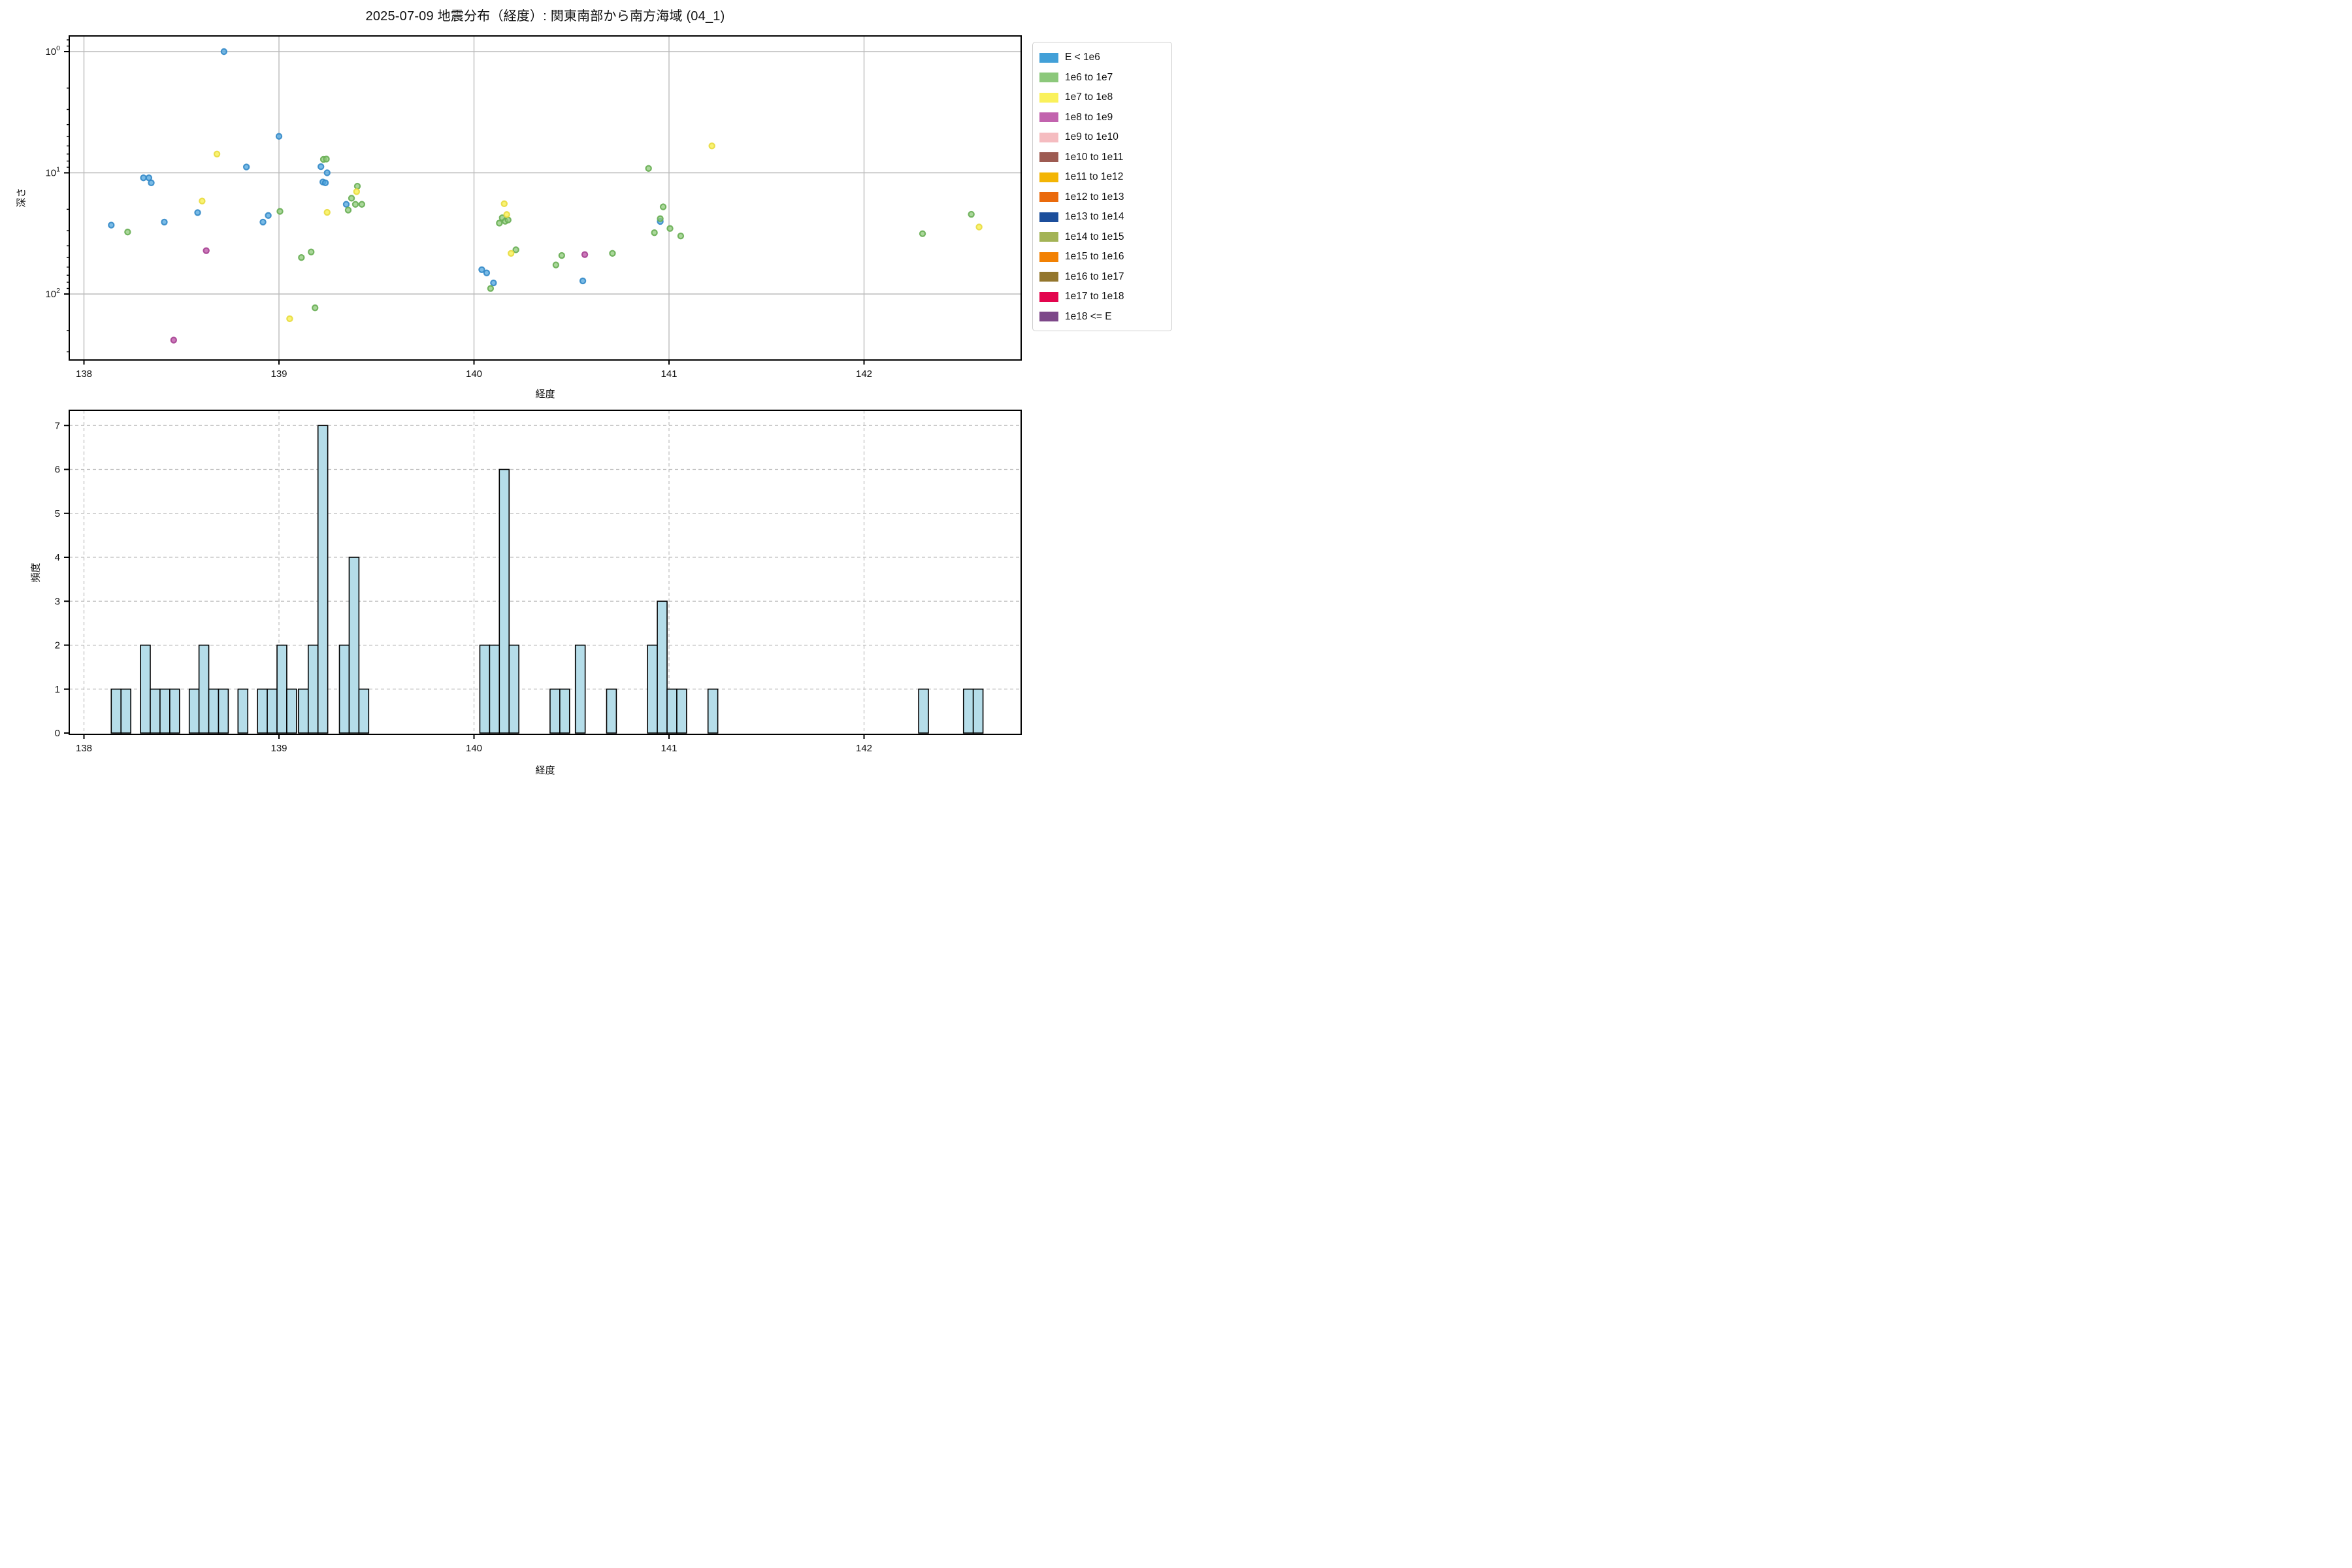 The image size is (2352, 1568). Describe the element at coordinates (1102, 78) in the screenshot. I see `legend-item-1: 1e6 to 1e7` at that location.